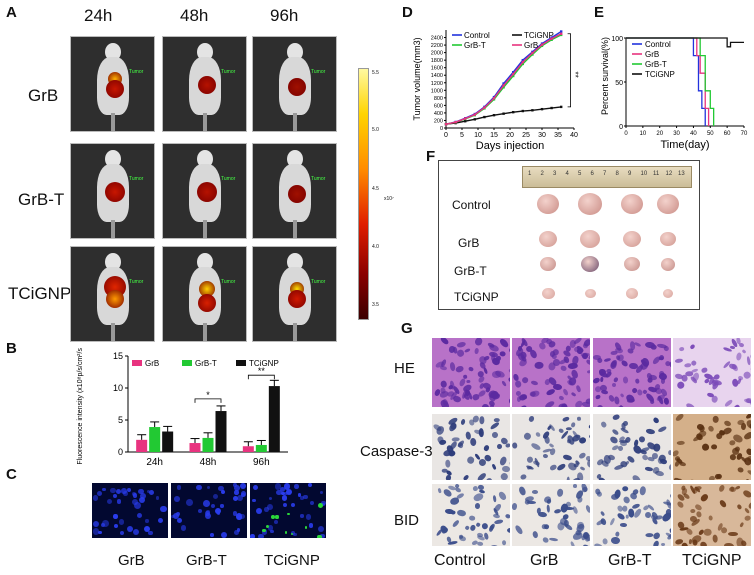 The image size is (754, 575). Describe the element at coordinates (630, 174) in the screenshot. I see `ruler-number: 9` at that location.